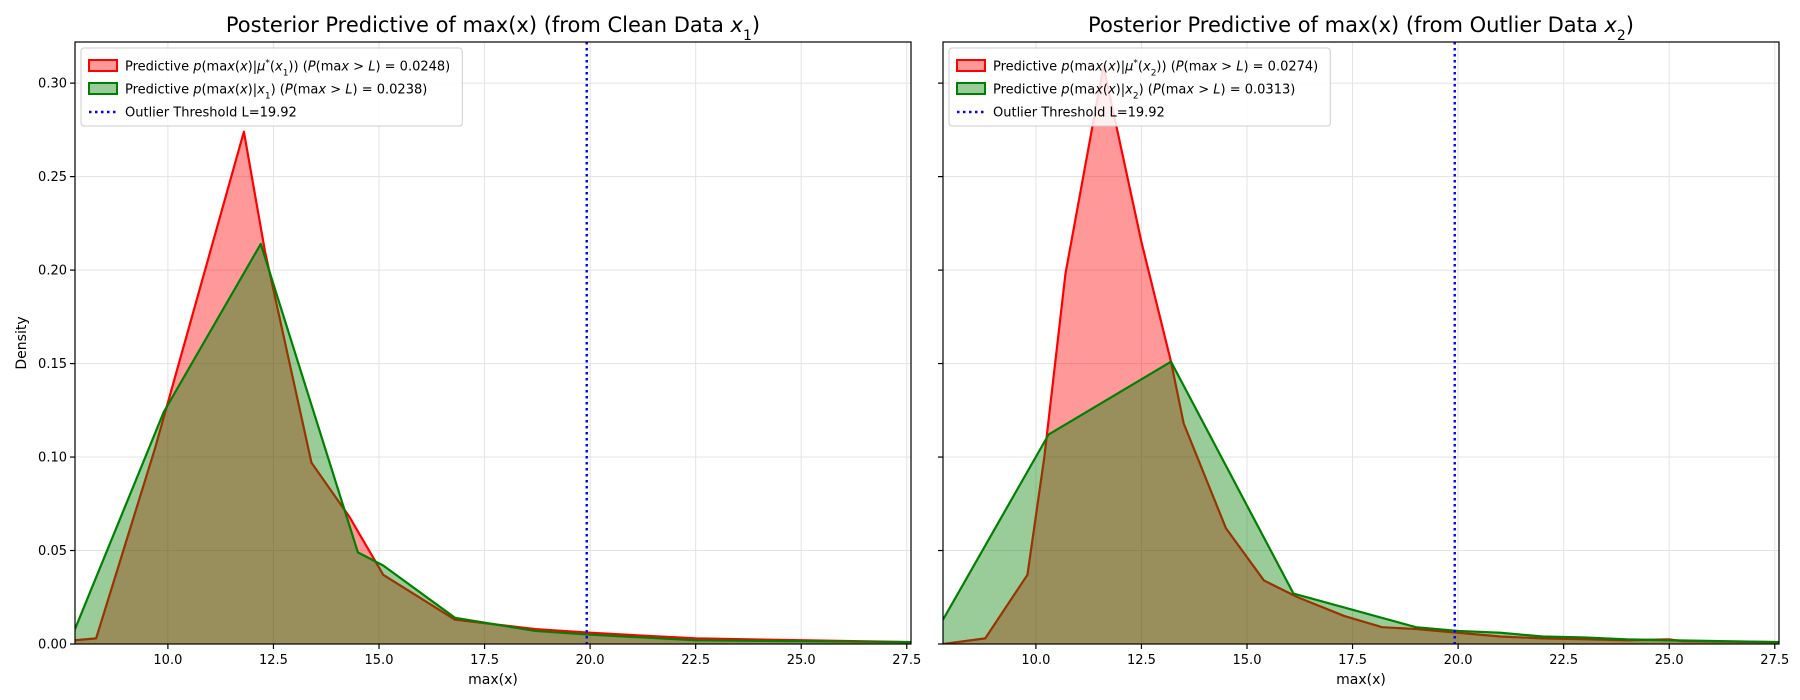 The image size is (1800, 700). Describe the element at coordinates (22, 342) in the screenshot. I see `y-axis-label: Density` at that location.